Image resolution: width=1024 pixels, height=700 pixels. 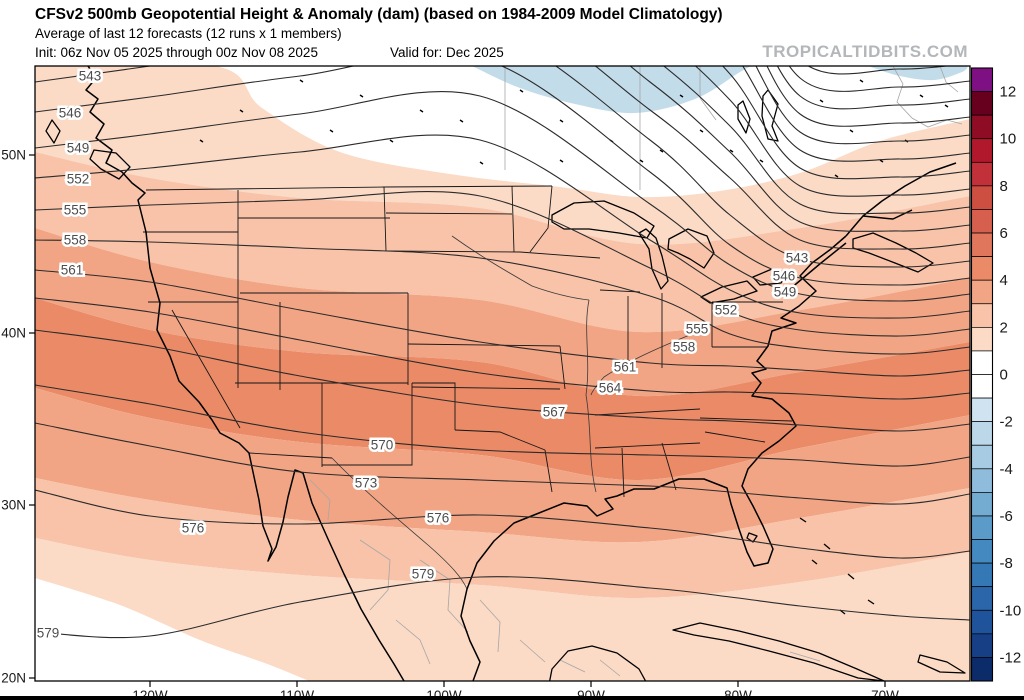 What do you see at coordinates (366, 483) in the screenshot?
I see `contour-label-573: 573` at bounding box center [366, 483].